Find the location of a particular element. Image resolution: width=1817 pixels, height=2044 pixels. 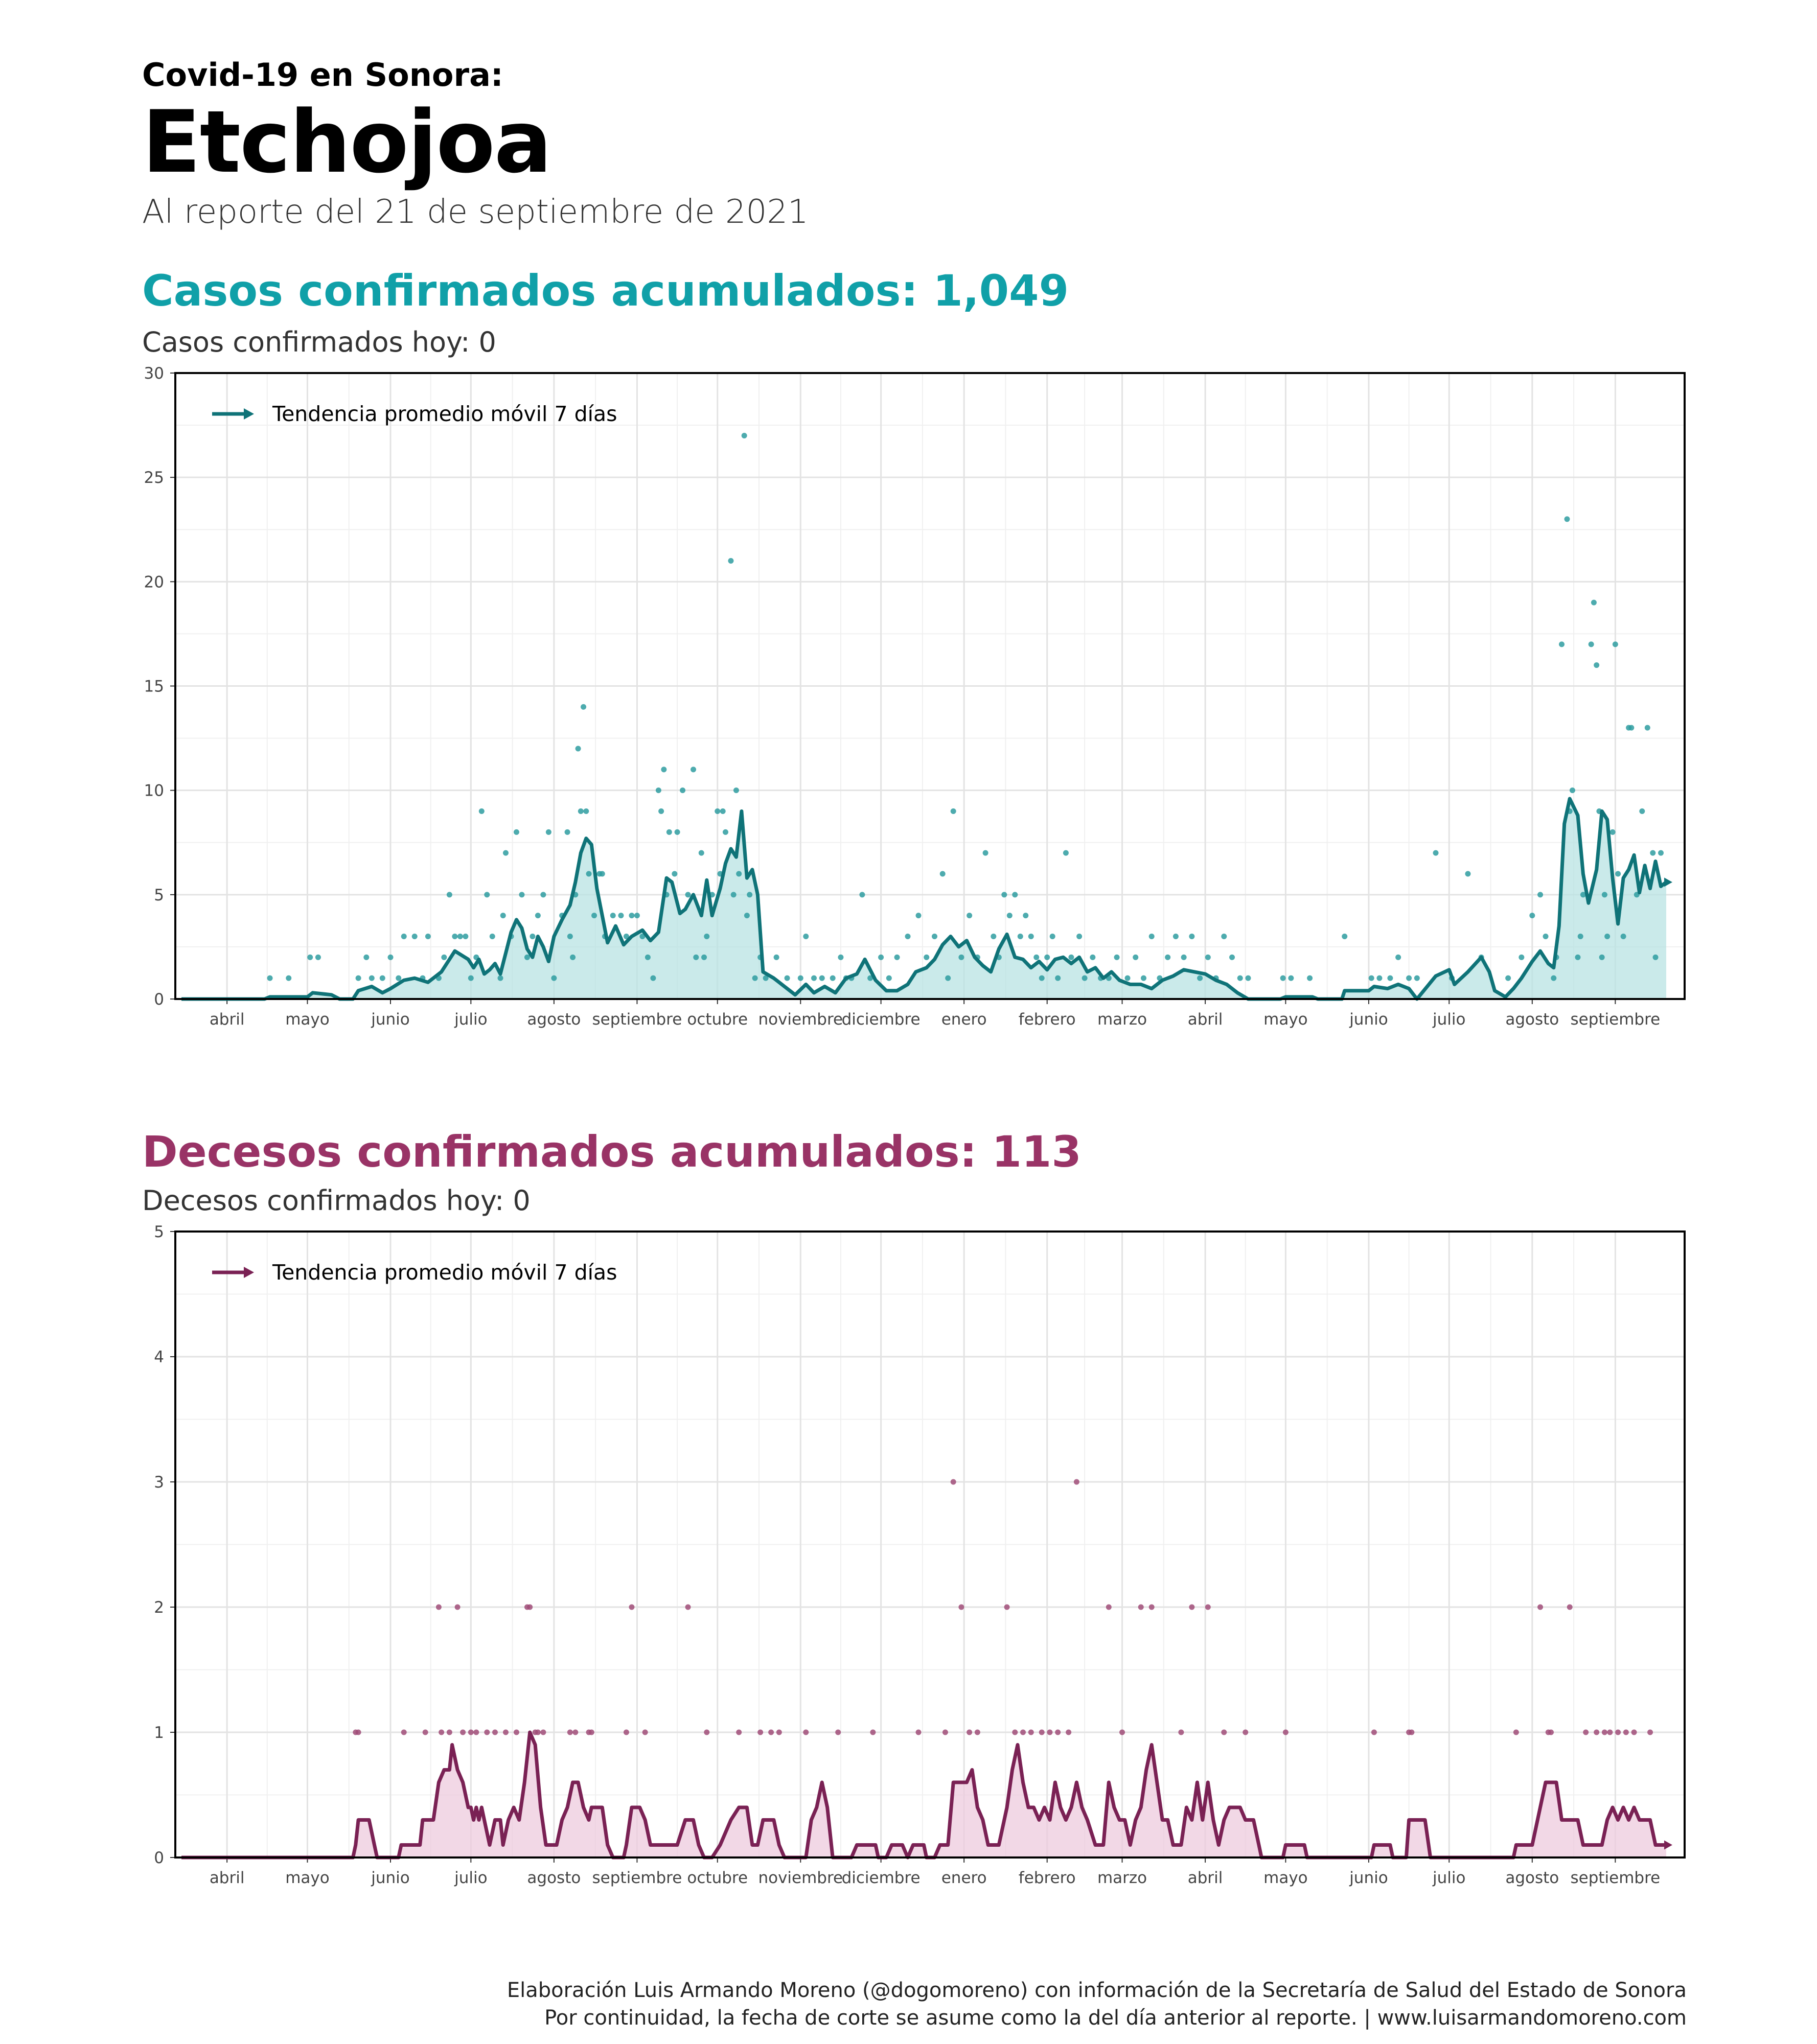

x-tick-label: febrero is located at coordinates (1047, 1019).